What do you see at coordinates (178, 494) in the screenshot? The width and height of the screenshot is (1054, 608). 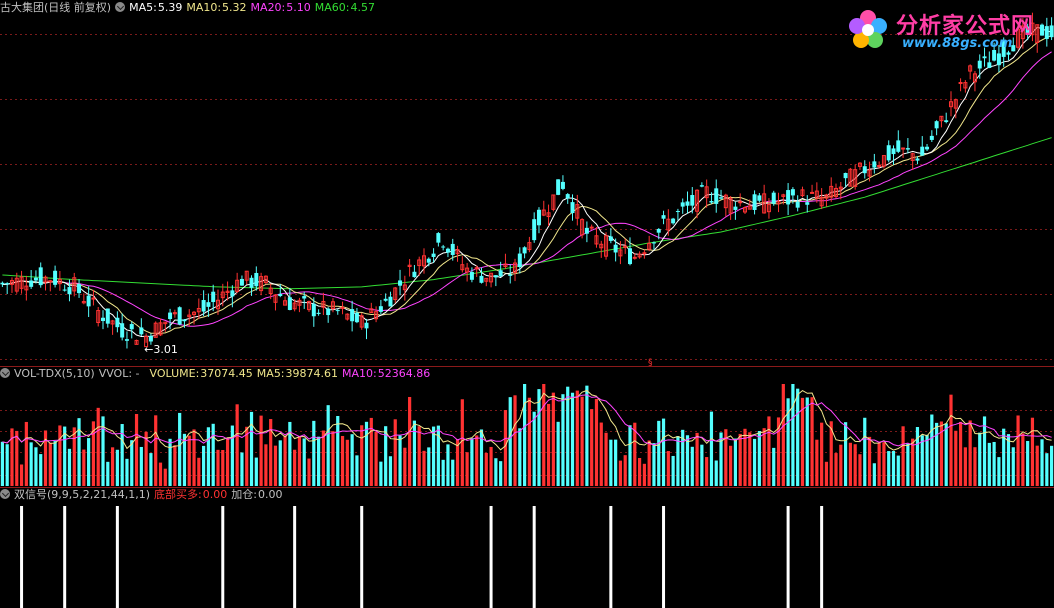 I see `bottom-buy-label: 底部买多:` at bounding box center [178, 494].